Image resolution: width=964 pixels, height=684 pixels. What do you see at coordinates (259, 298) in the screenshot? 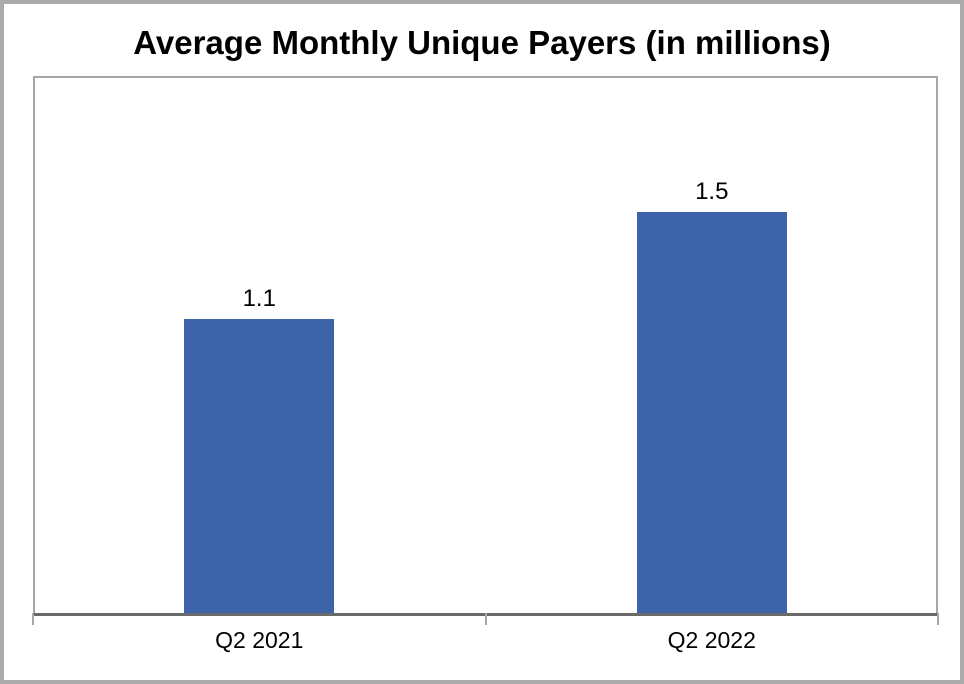
I see `value-label: 1.1` at bounding box center [259, 298].